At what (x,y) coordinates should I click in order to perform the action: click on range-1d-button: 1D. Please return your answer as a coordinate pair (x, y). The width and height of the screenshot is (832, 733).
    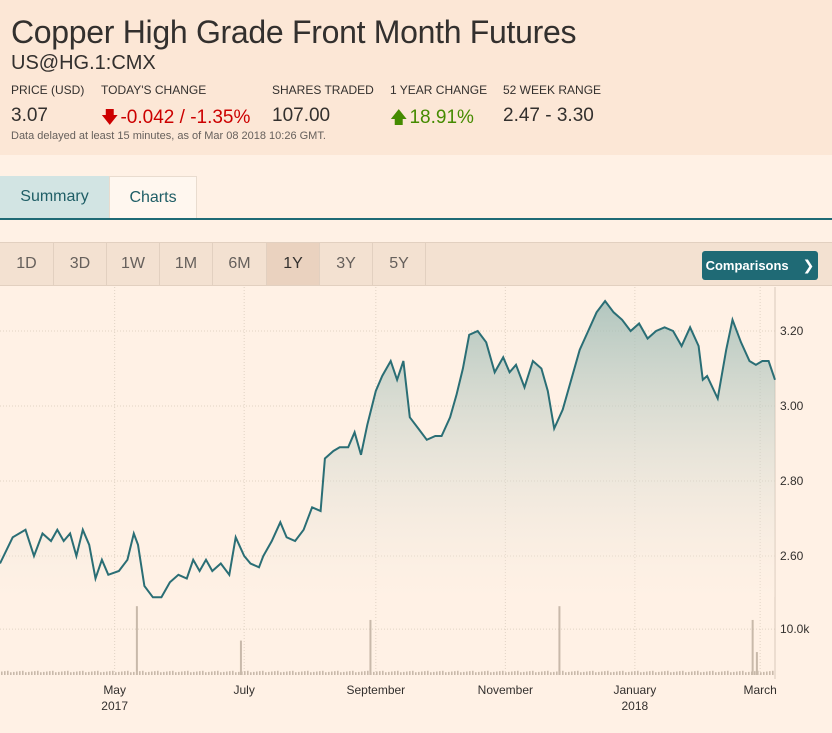
    Looking at the image, I should click on (27, 264).